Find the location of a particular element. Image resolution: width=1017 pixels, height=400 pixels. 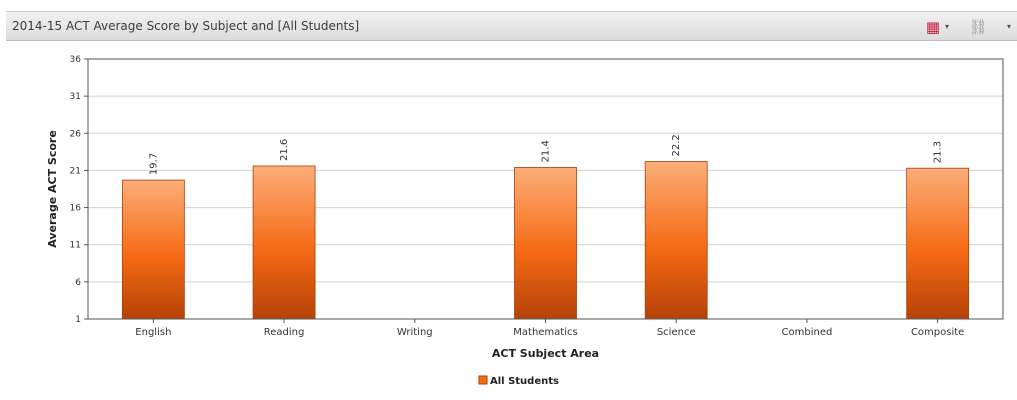

y-tick-label: 26 is located at coordinates (76, 134).